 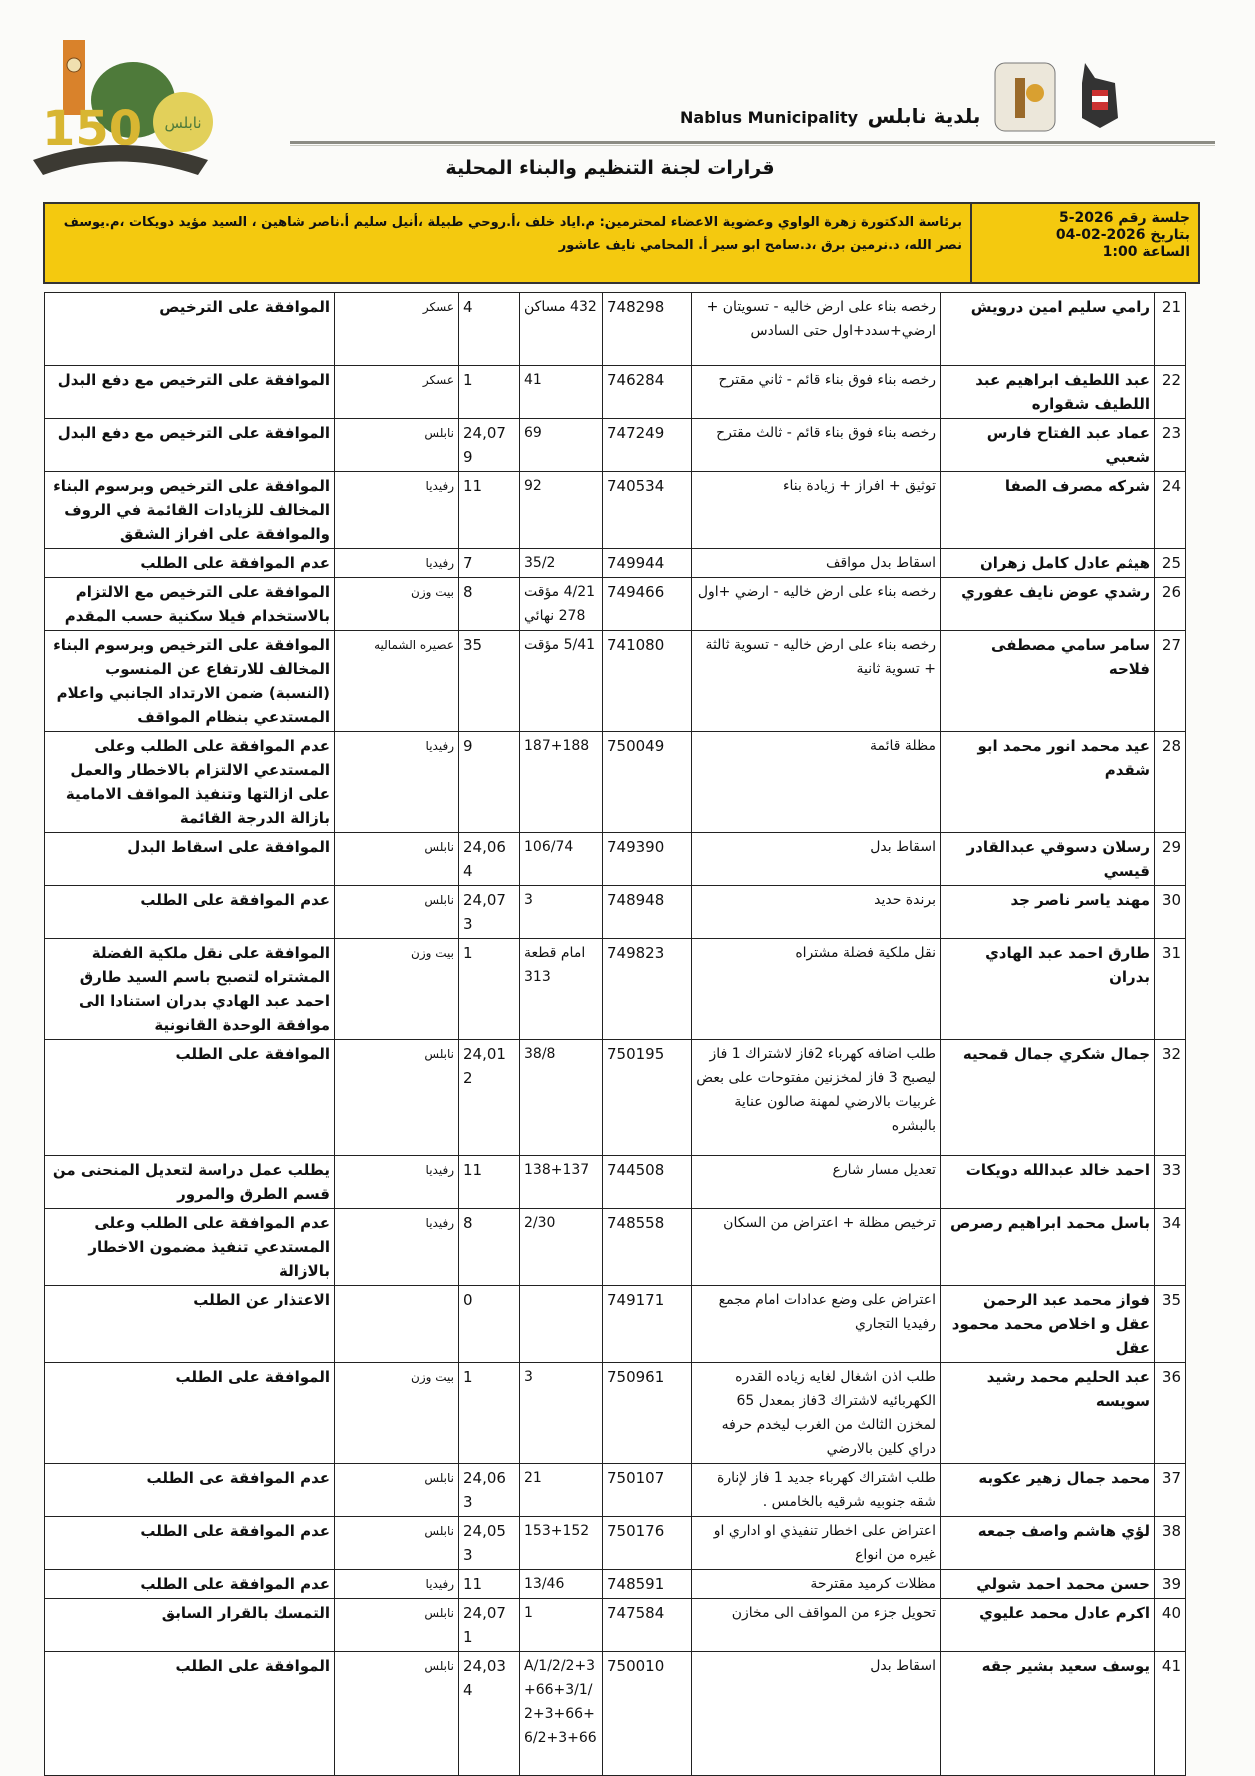 What do you see at coordinates (561, 604) in the screenshot?
I see `parcel-number: 4/21 مؤقت 278 نهائي` at bounding box center [561, 604].